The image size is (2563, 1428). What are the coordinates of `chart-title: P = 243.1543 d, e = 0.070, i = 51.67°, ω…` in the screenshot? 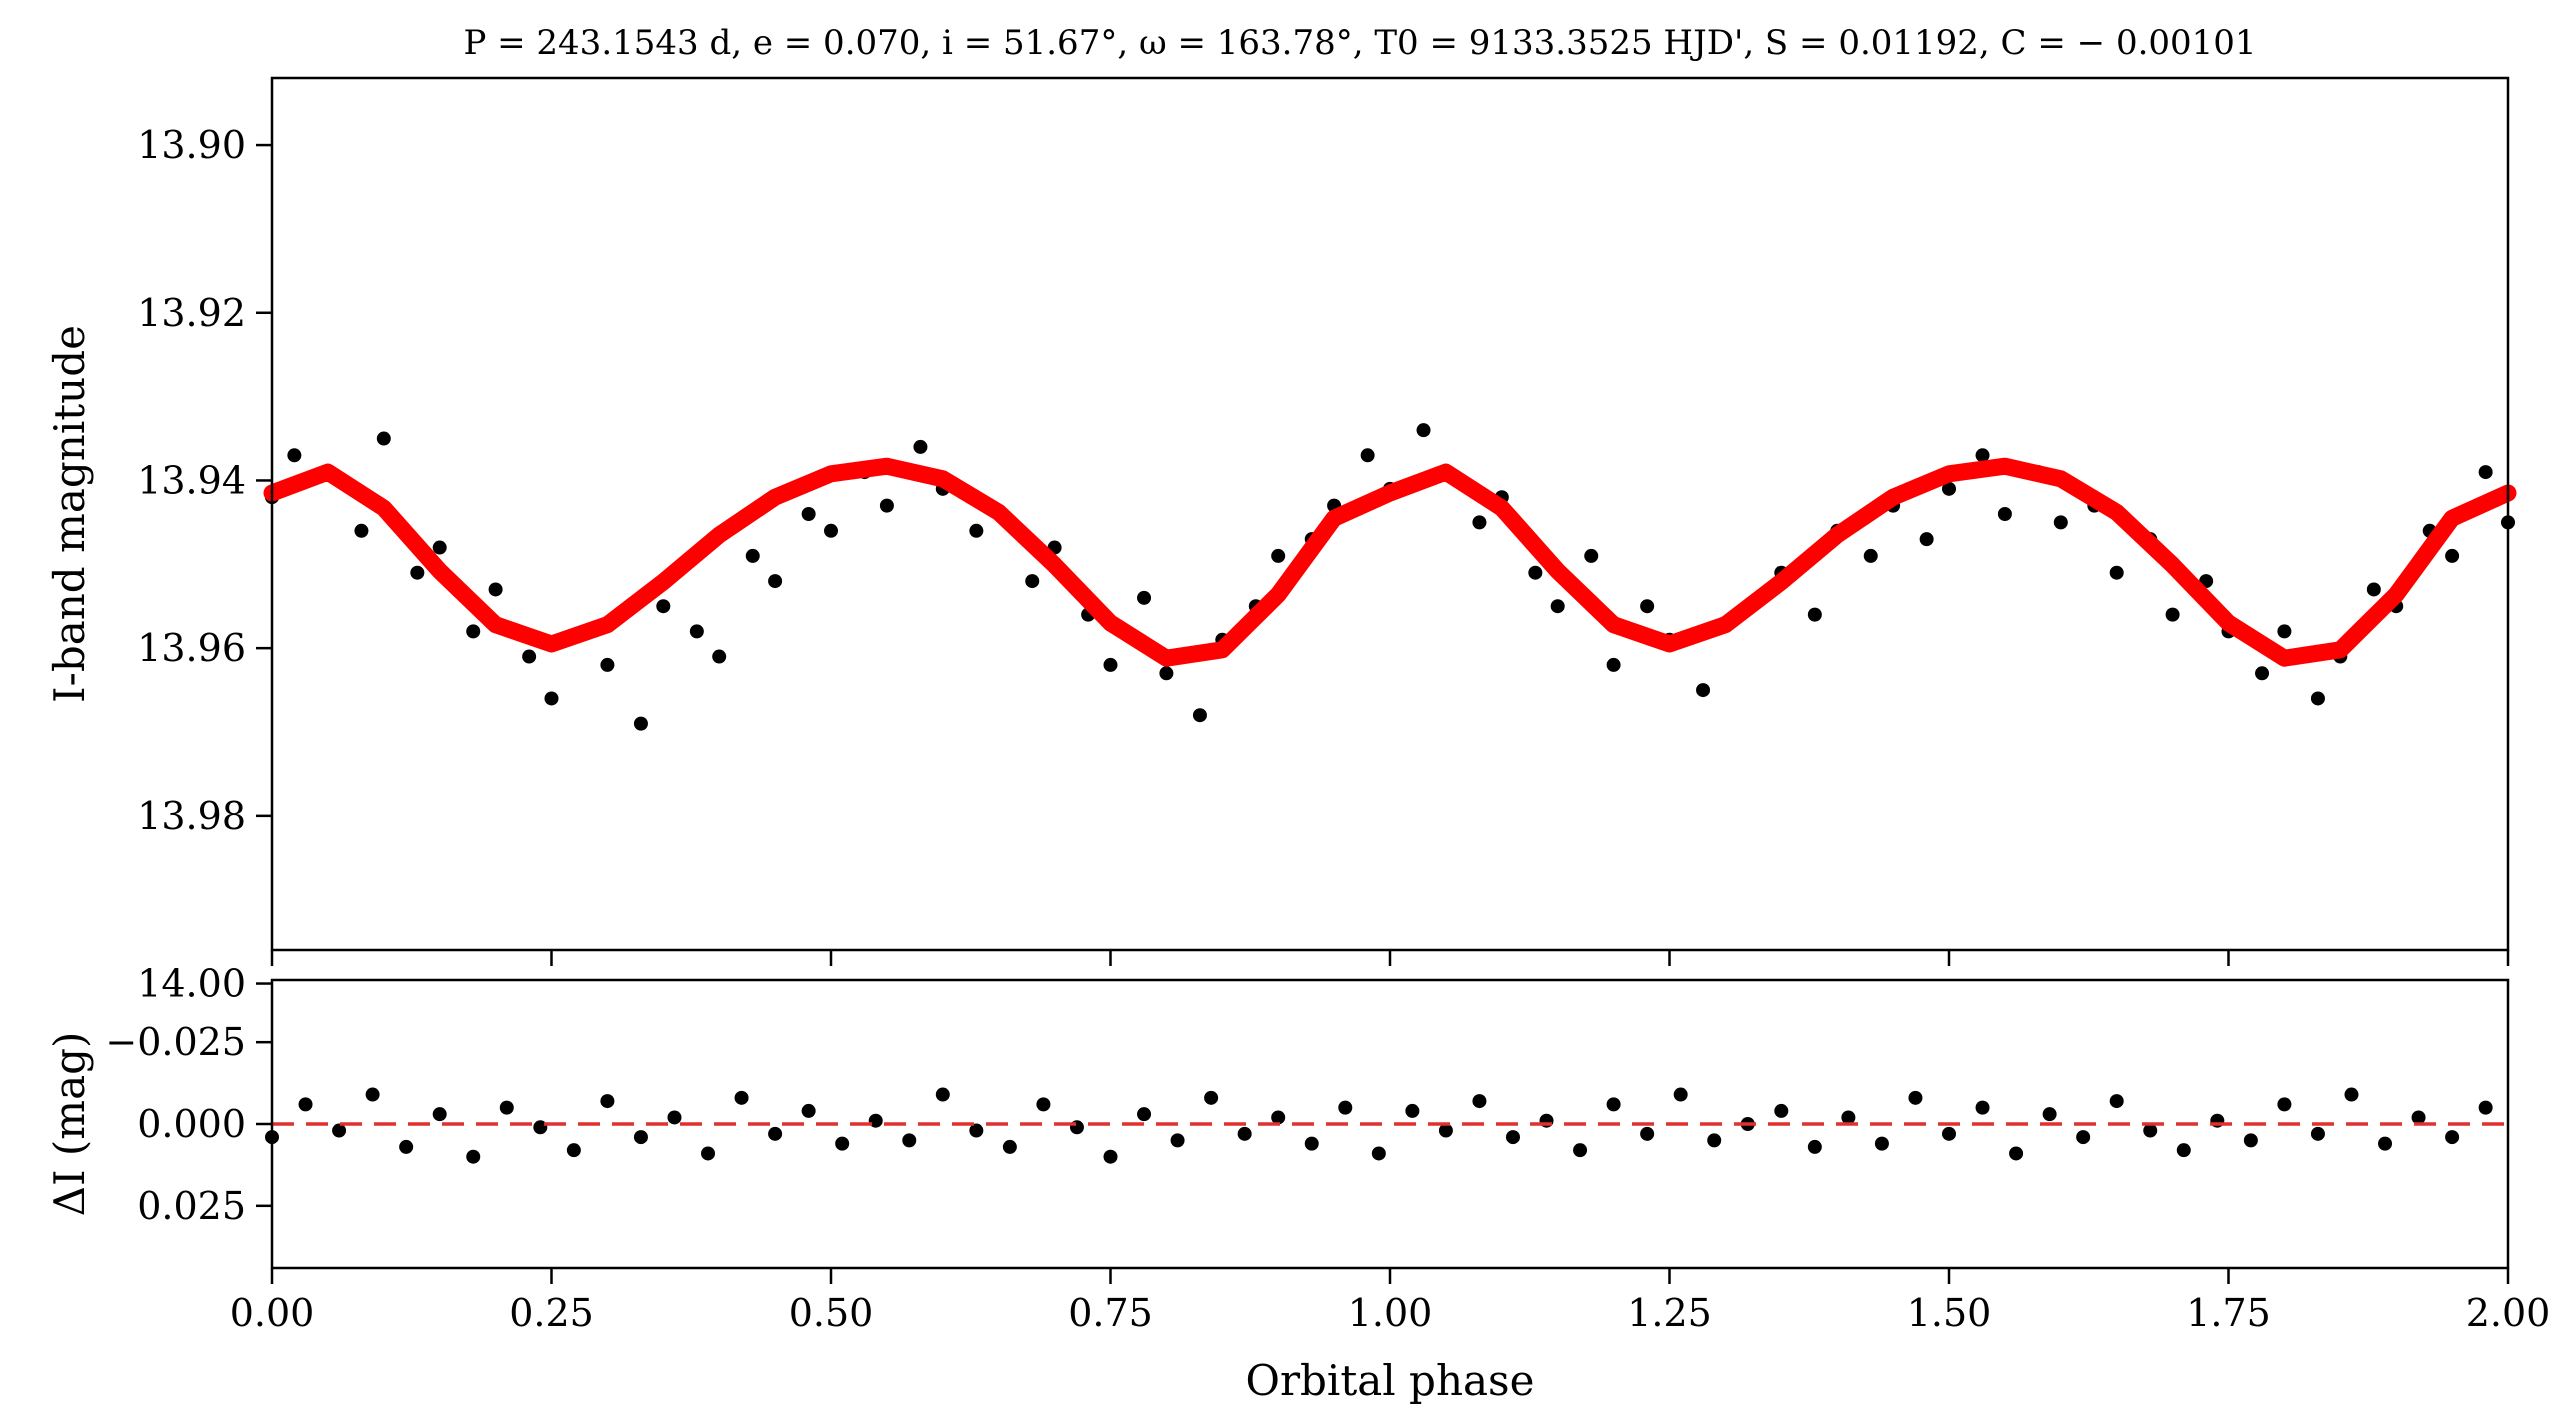 It's located at (1359, 43).